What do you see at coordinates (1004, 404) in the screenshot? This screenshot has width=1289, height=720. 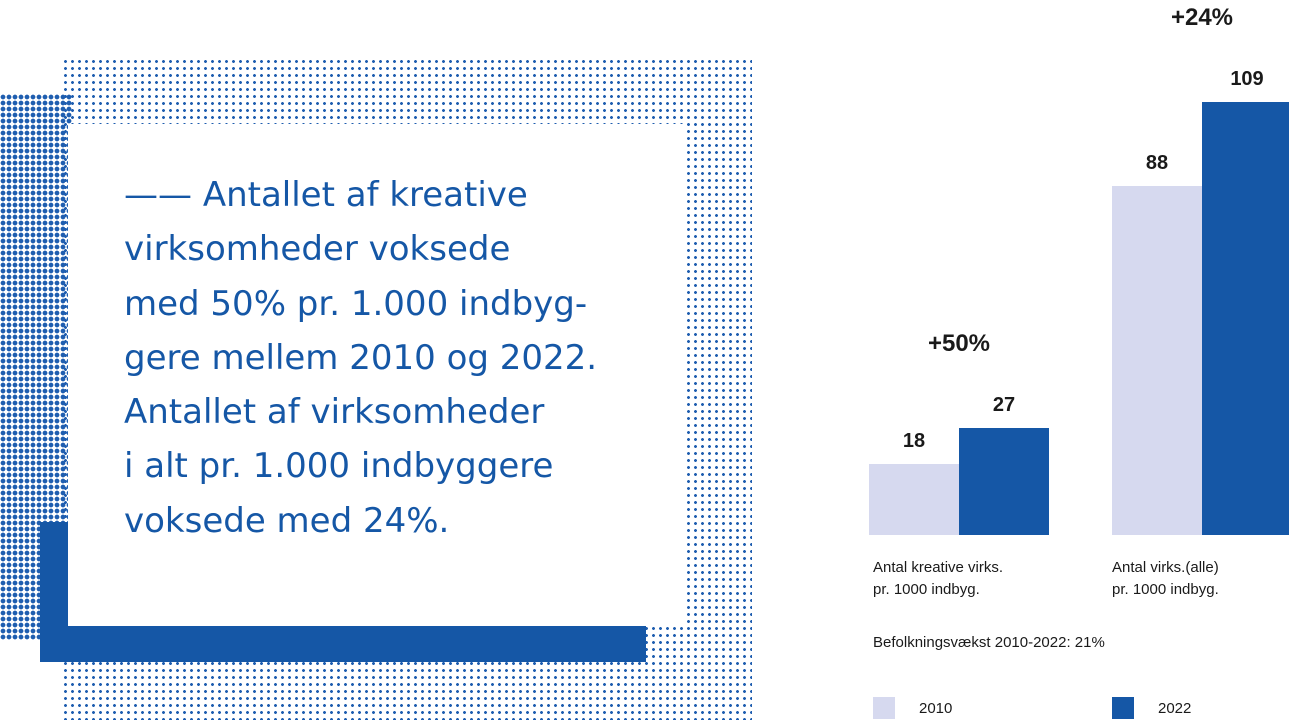 I see `value-label-2022-0: 27` at bounding box center [1004, 404].